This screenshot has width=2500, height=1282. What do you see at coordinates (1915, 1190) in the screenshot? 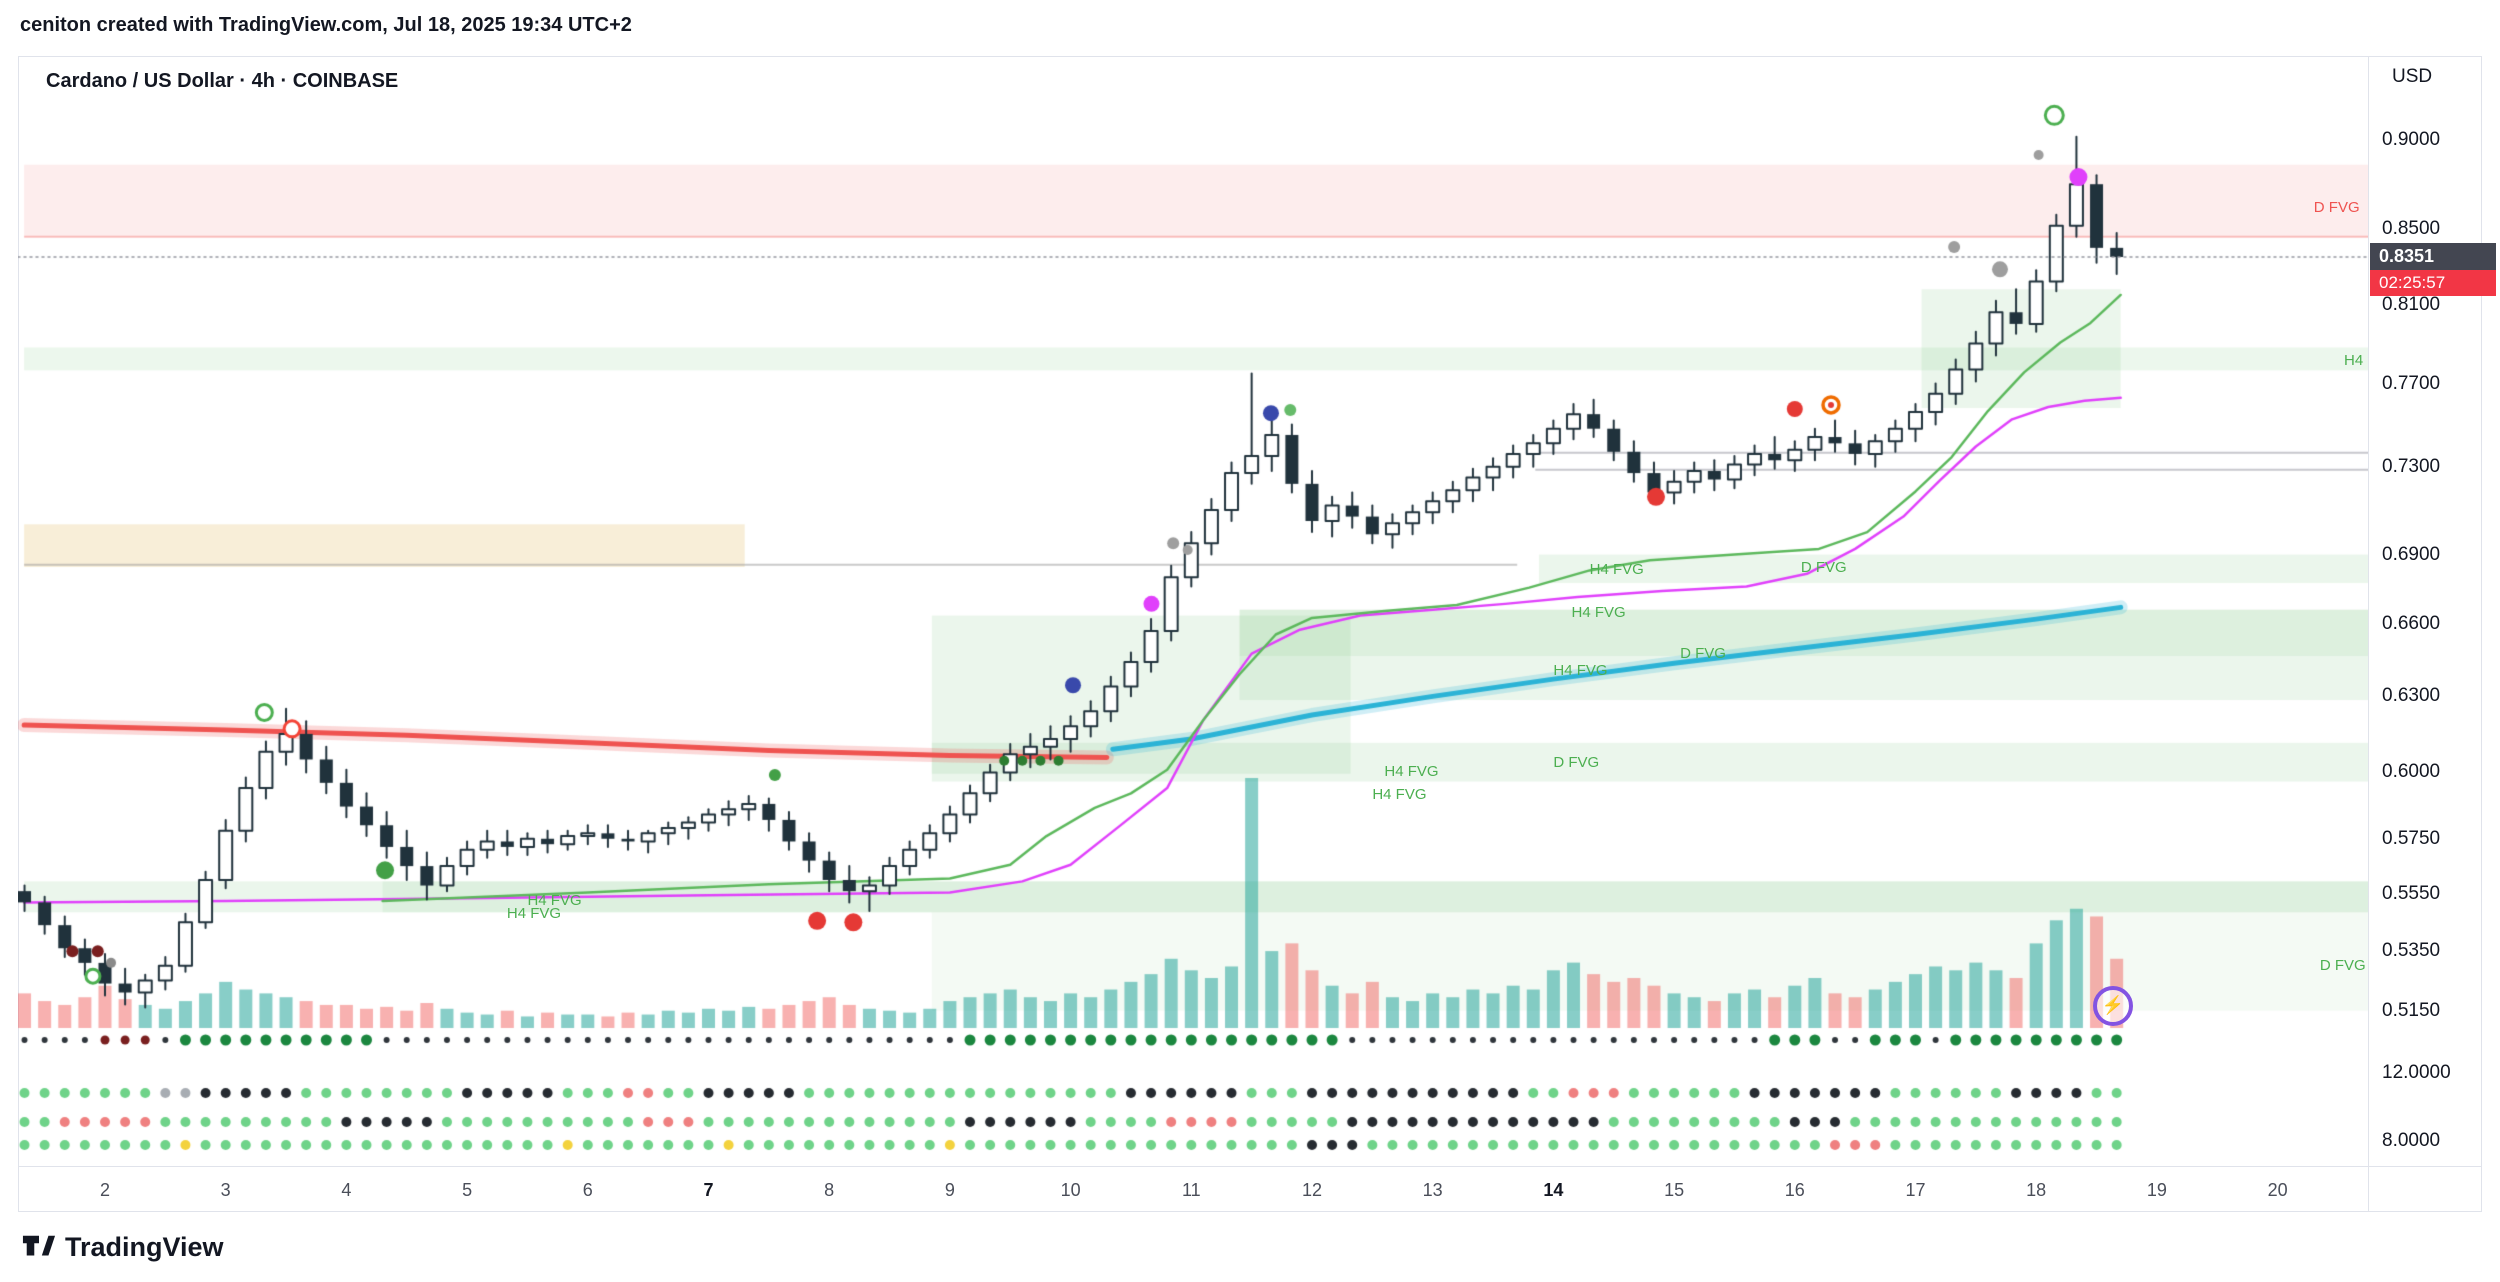
I see `time-axis-label: 17` at bounding box center [1915, 1190].